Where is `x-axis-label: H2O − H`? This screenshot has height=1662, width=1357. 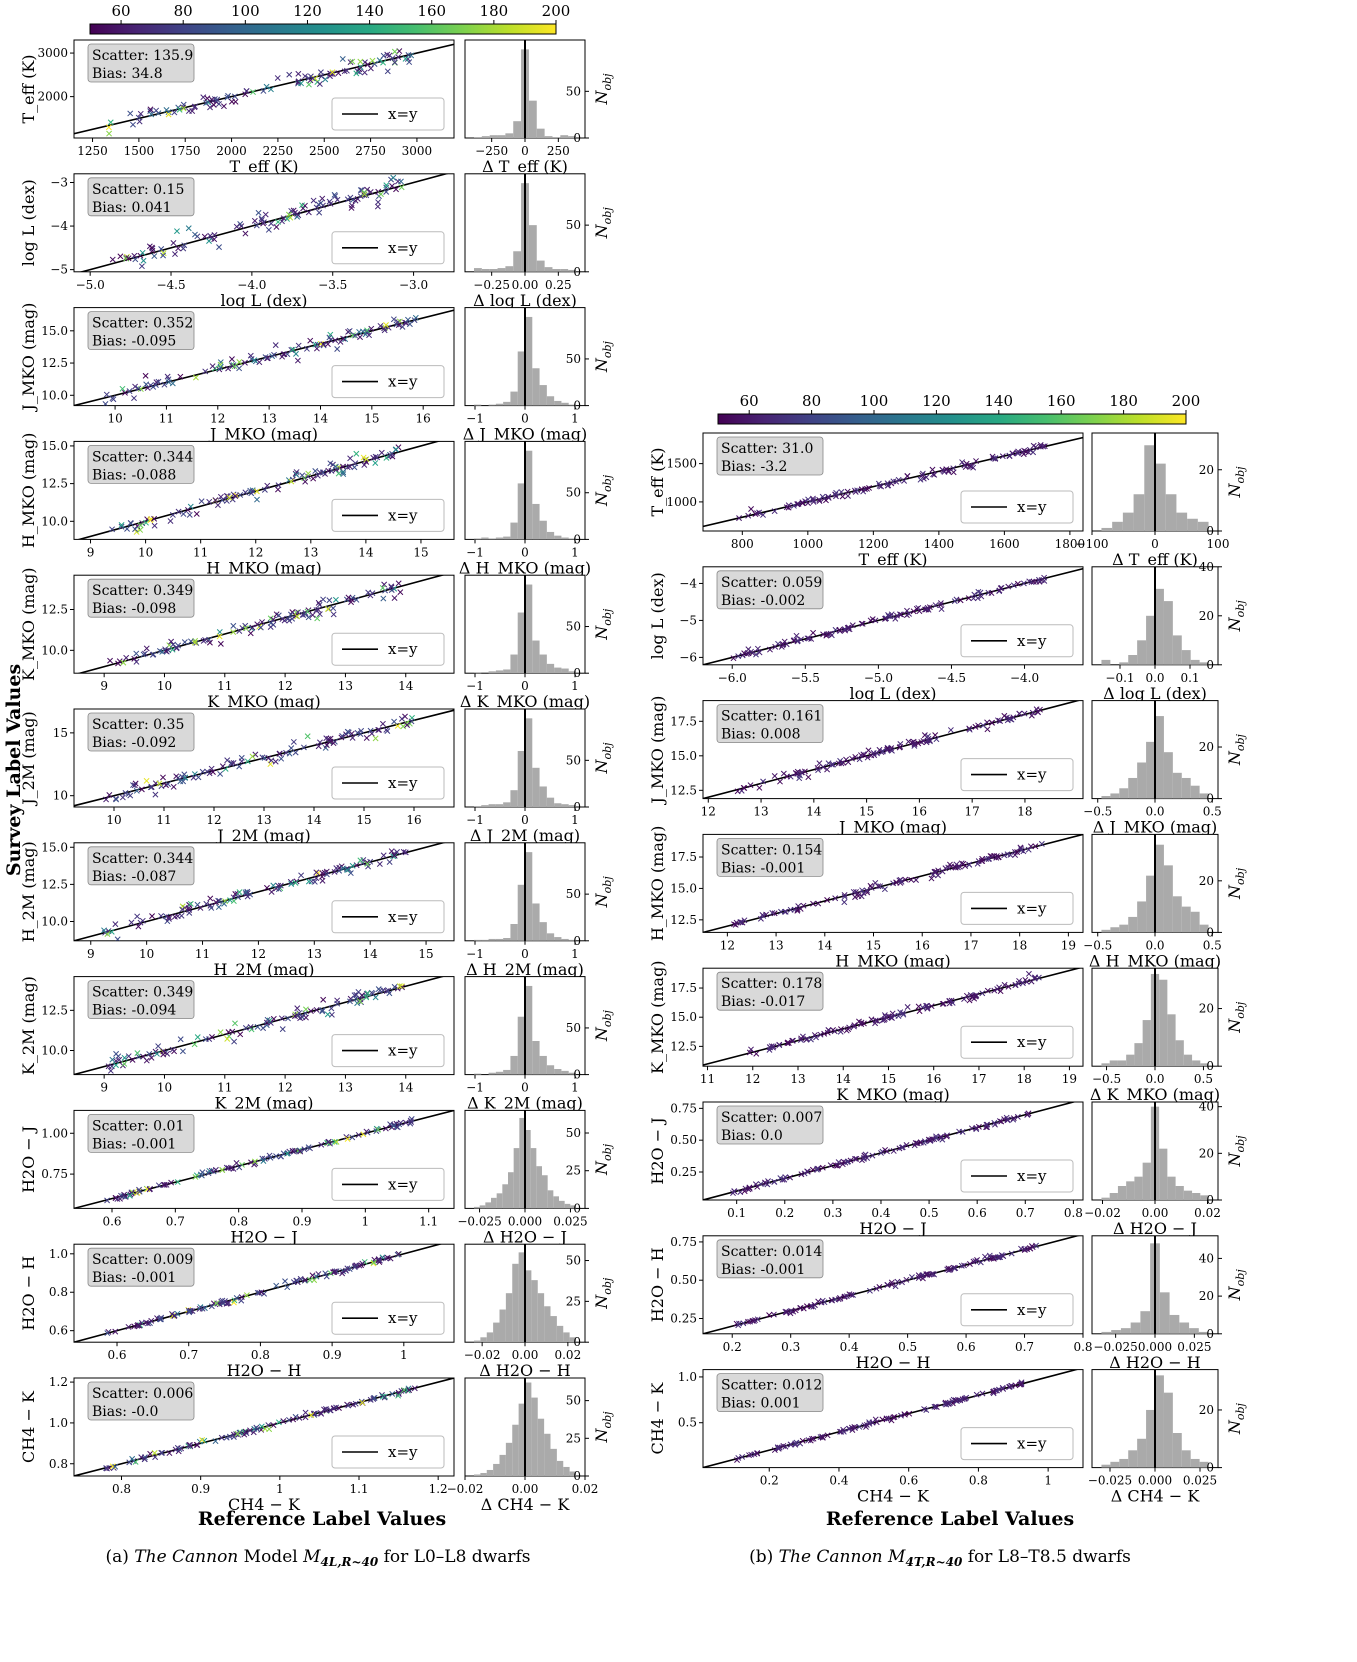
x-axis-label: H2O − H is located at coordinates (893, 1362).